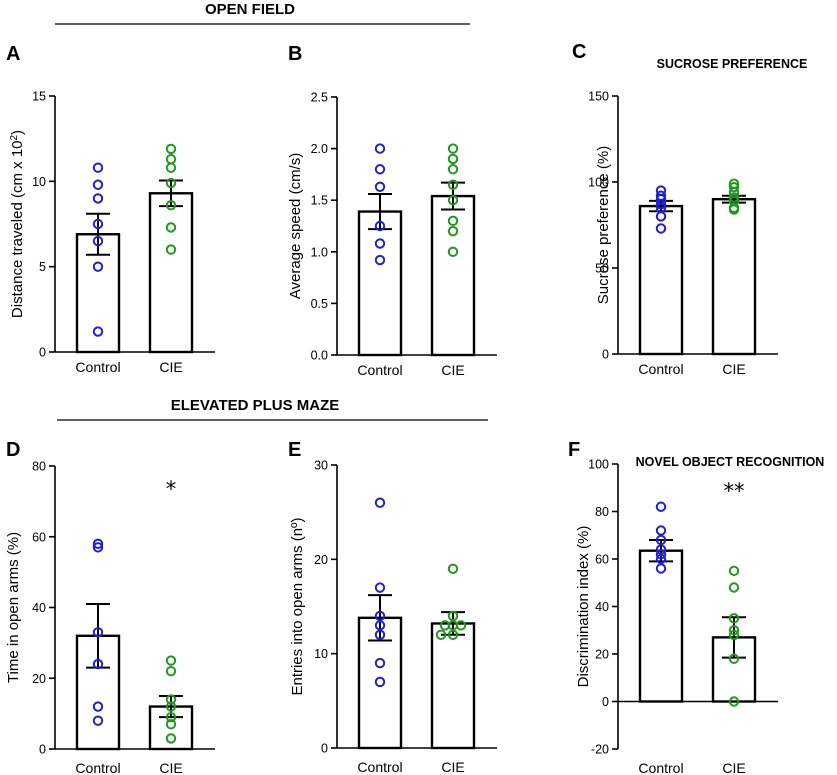 The image size is (837, 775). What do you see at coordinates (602, 269) in the screenshot?
I see `y-tick-label: 50` at bounding box center [602, 269].